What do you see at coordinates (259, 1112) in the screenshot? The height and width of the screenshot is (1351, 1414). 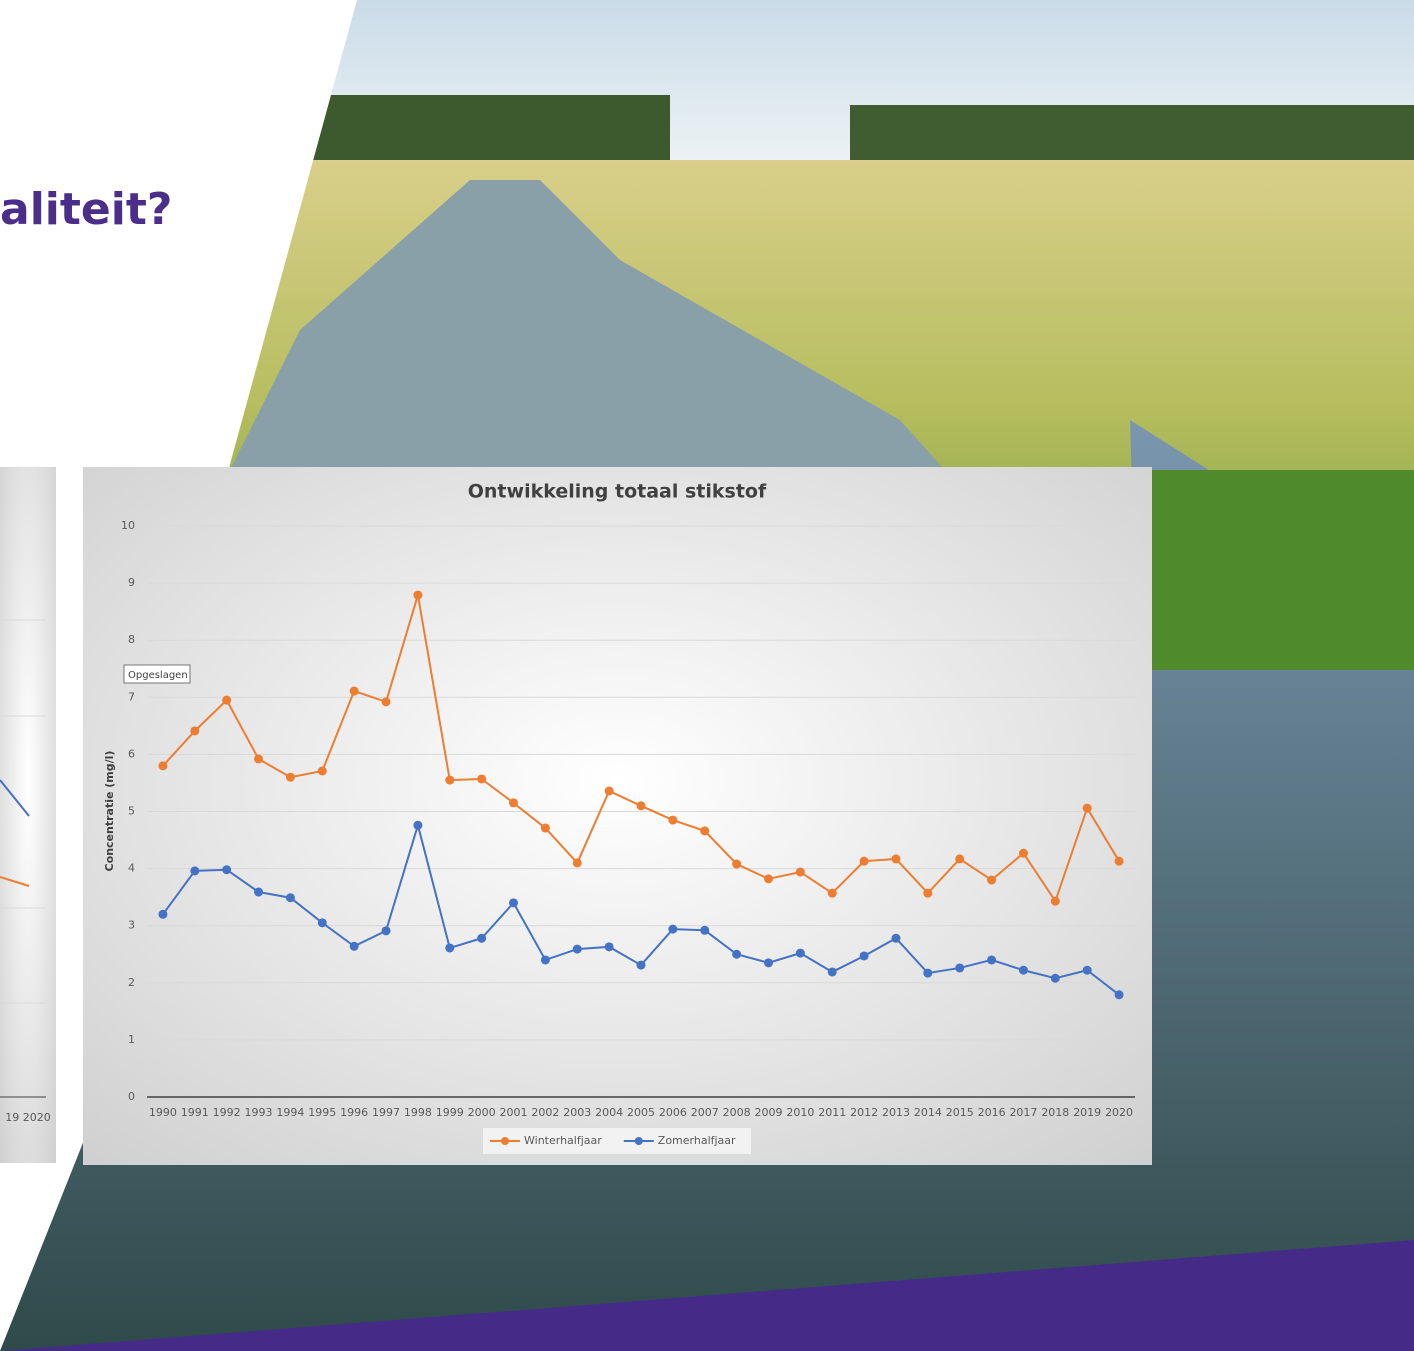 I see `x-tick-label: 1993` at bounding box center [259, 1112].